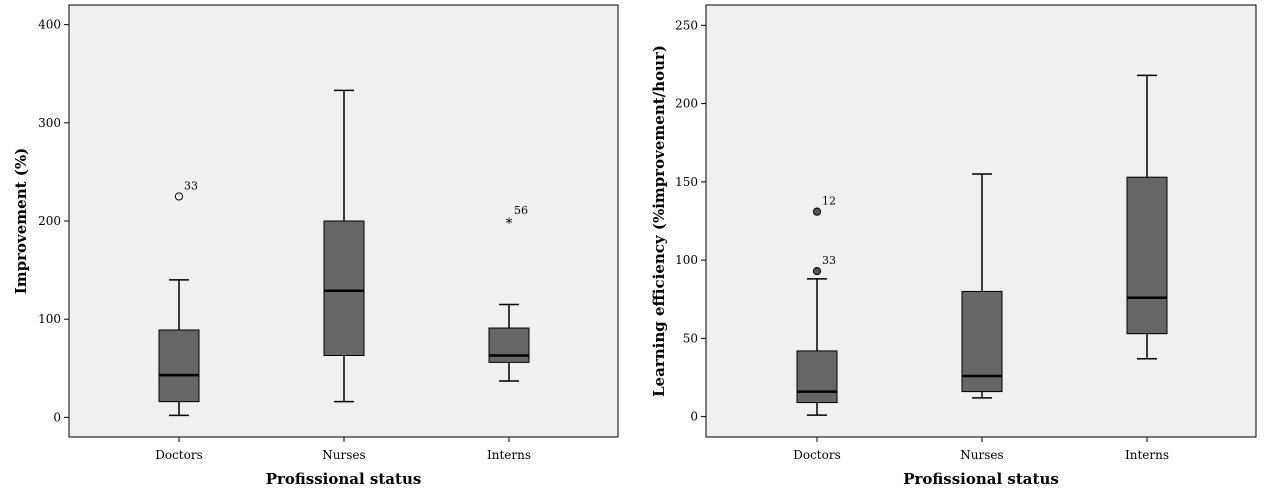 The width and height of the screenshot is (1274, 492). What do you see at coordinates (521, 210) in the screenshot?
I see `outlier-label: 56` at bounding box center [521, 210].